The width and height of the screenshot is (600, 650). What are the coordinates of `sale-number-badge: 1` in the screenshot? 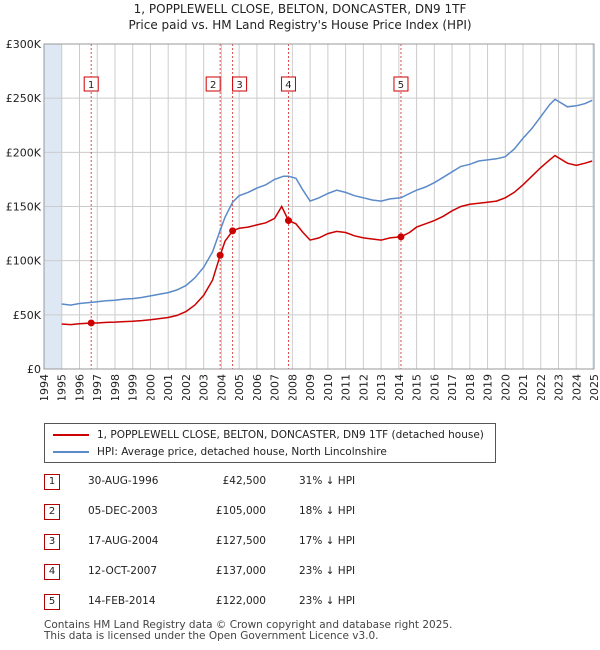 It's located at (52, 482).